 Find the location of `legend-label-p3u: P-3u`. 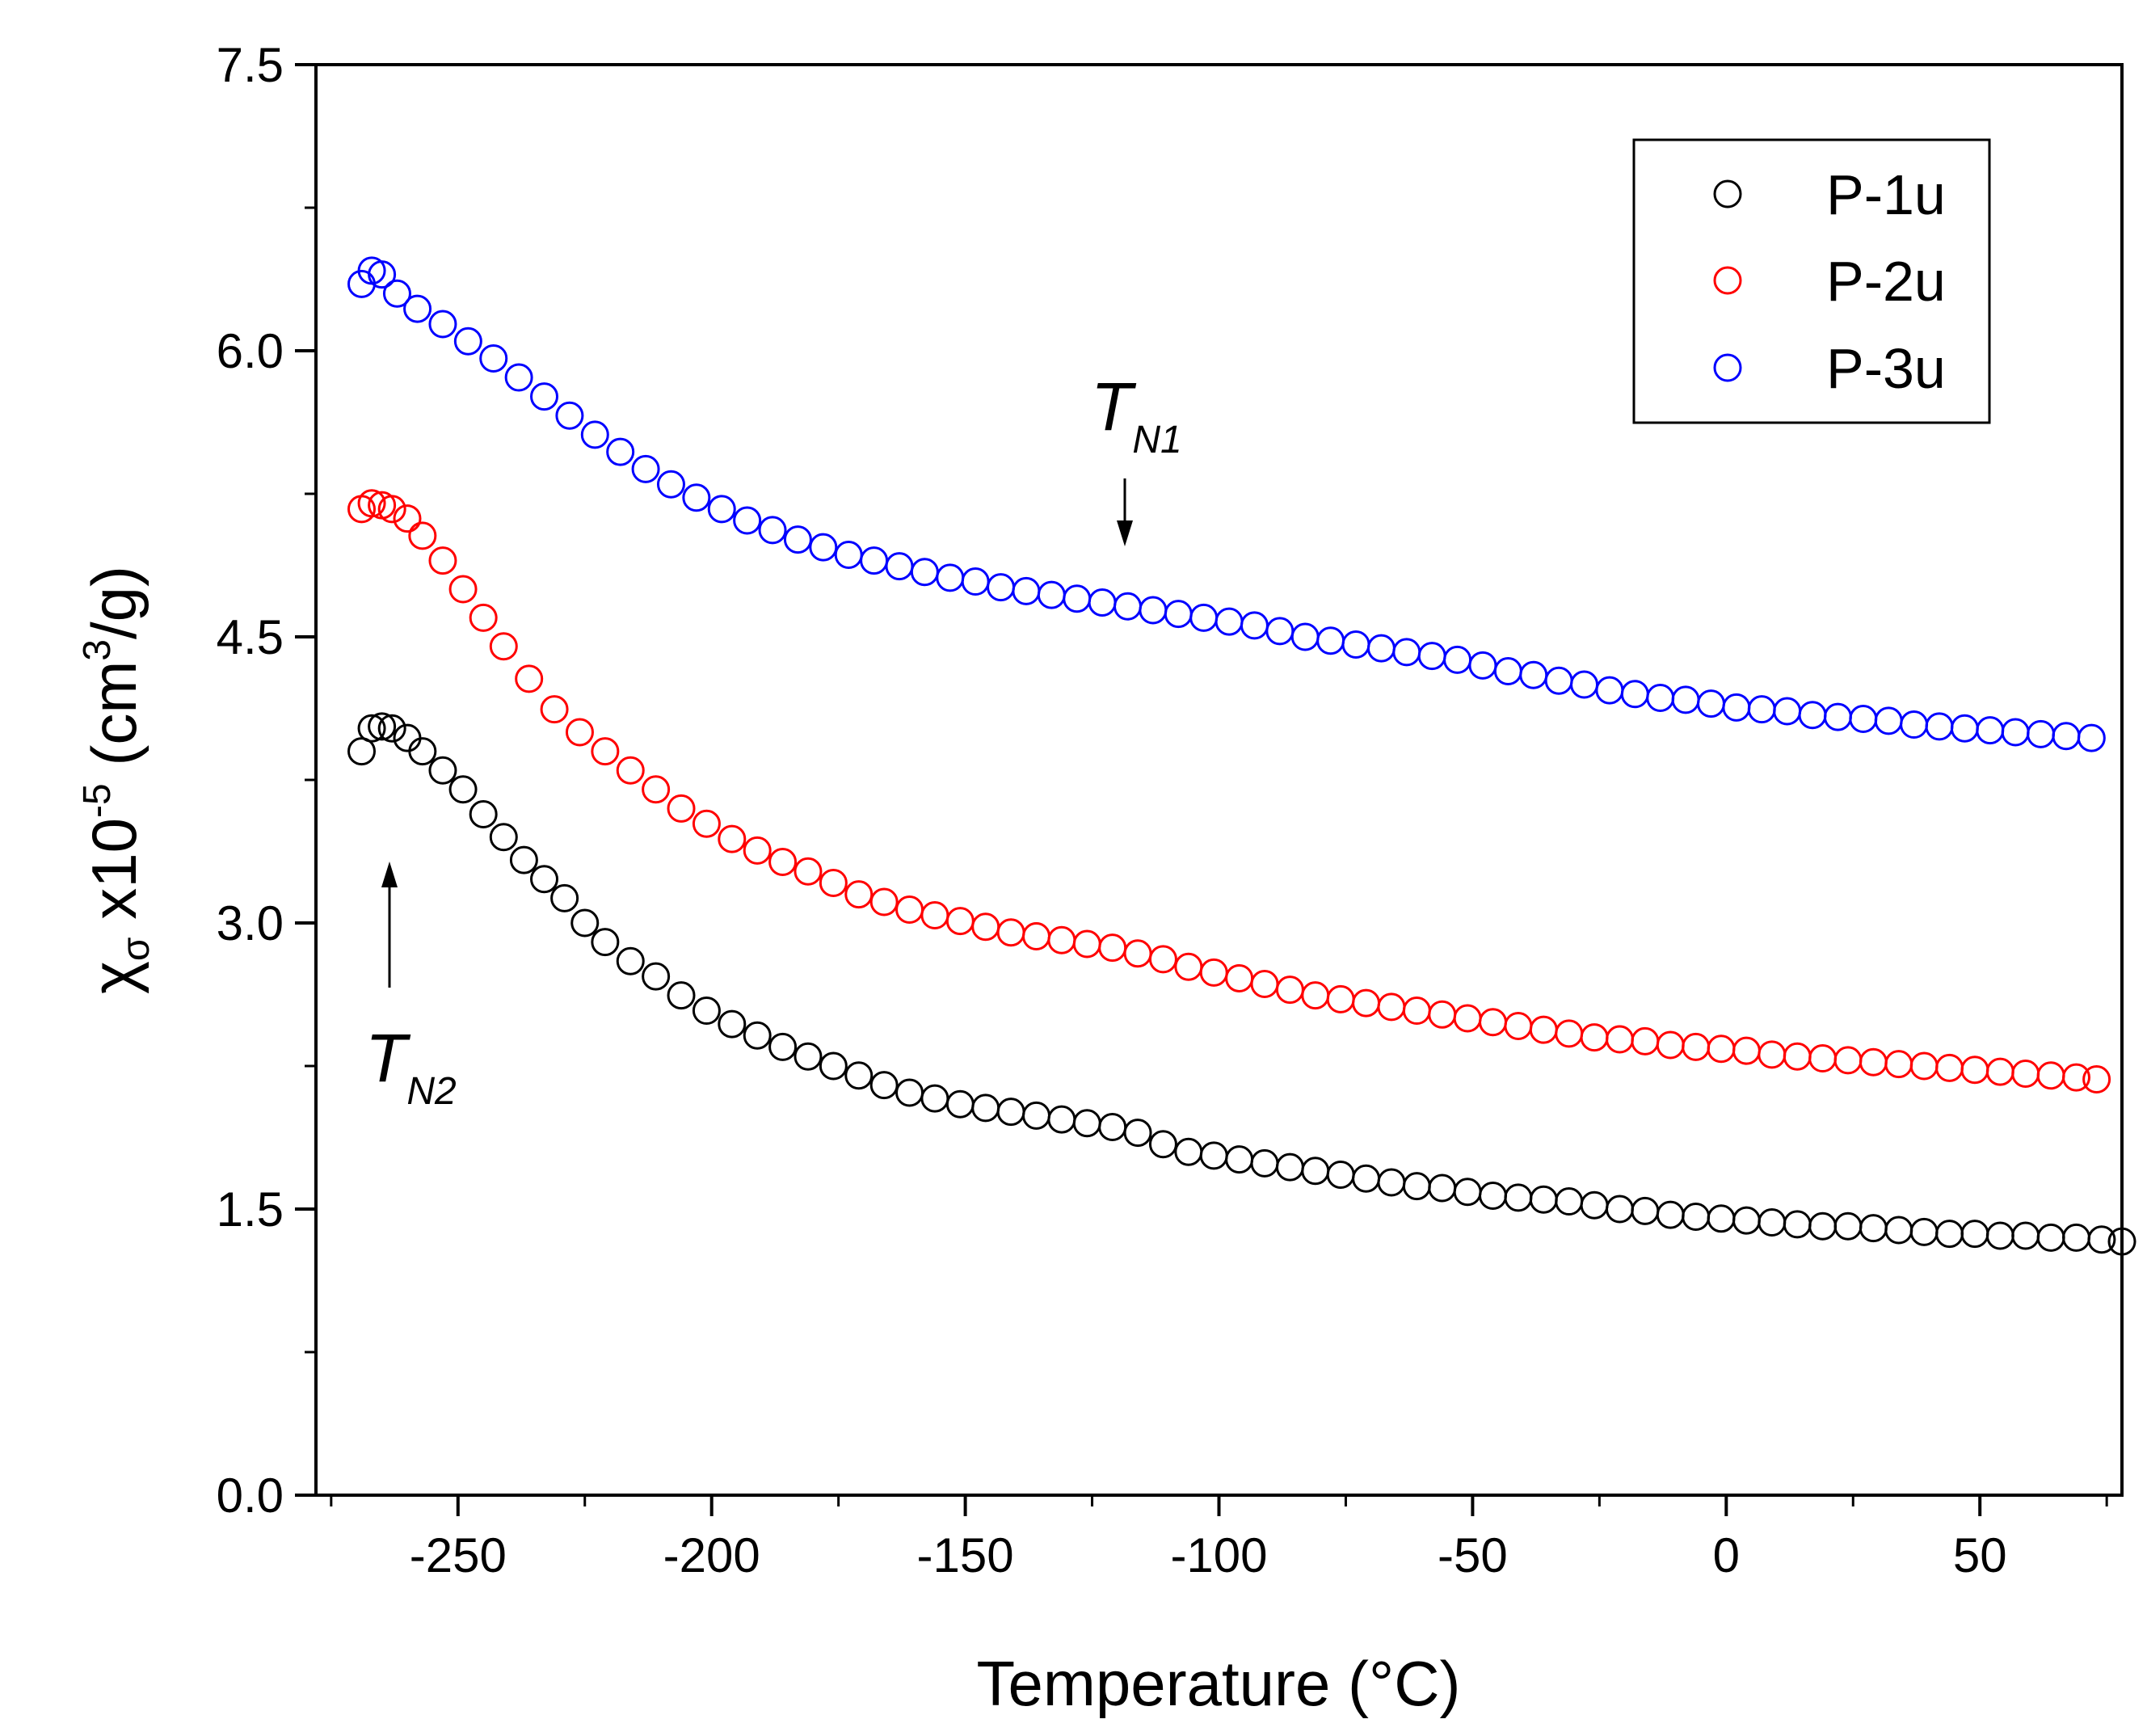

legend-label-p3u: P-3u is located at coordinates (1886, 368).